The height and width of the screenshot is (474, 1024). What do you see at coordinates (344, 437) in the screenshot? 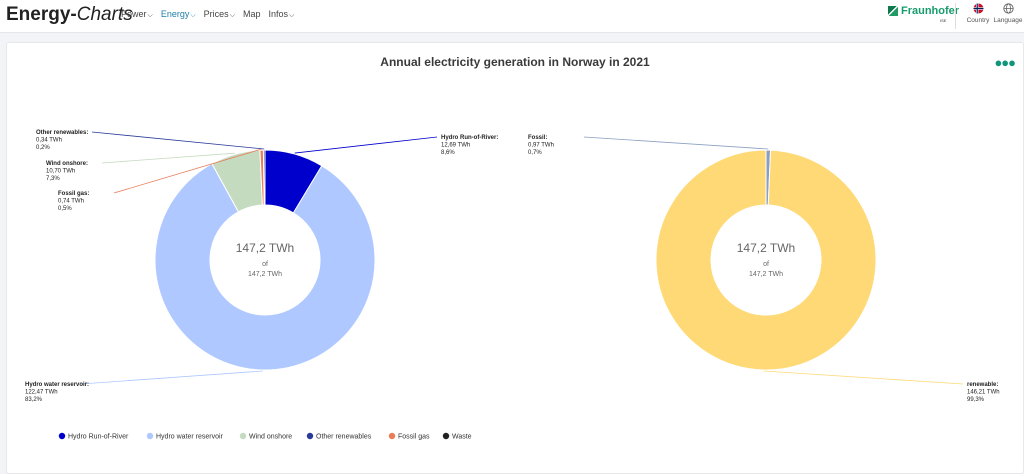
I see `legend-item-other-renewables: Other renewables` at bounding box center [344, 437].